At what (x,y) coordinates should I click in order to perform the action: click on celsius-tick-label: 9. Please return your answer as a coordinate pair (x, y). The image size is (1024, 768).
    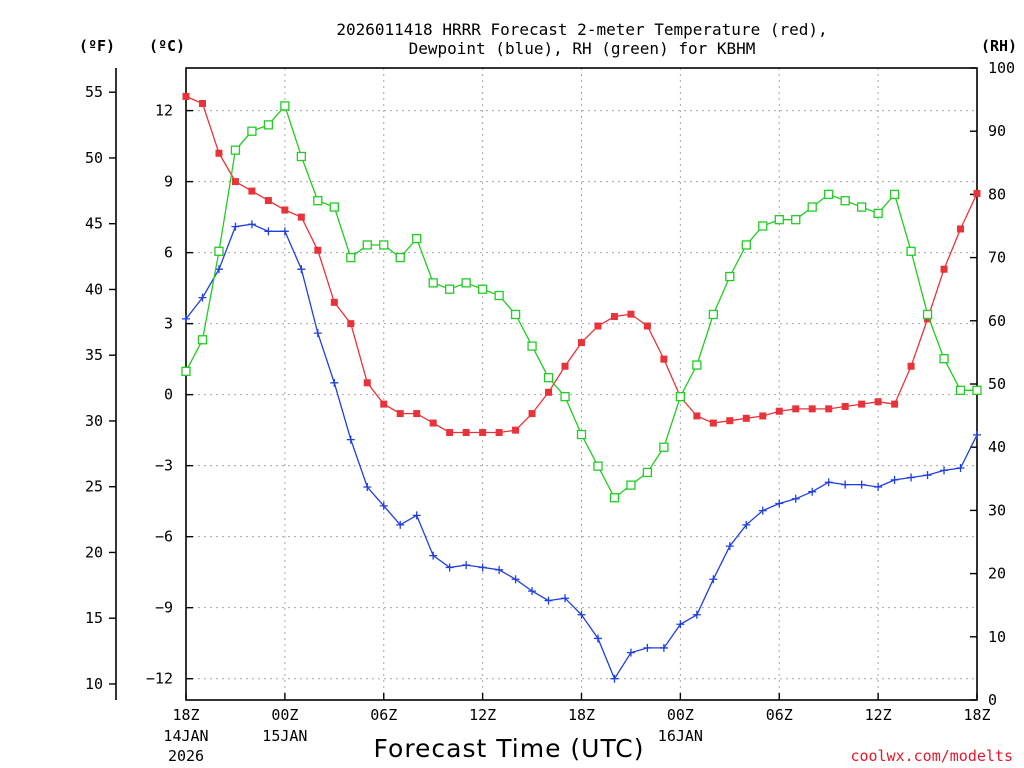
    Looking at the image, I should click on (168, 182).